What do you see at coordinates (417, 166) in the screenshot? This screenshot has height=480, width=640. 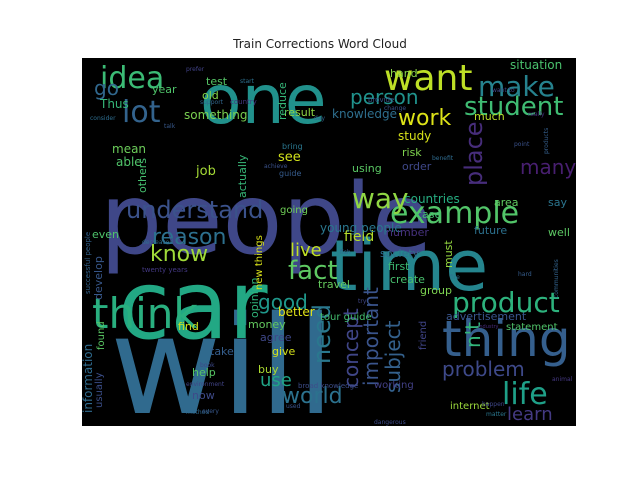 I see `word-order: order` at bounding box center [417, 166].